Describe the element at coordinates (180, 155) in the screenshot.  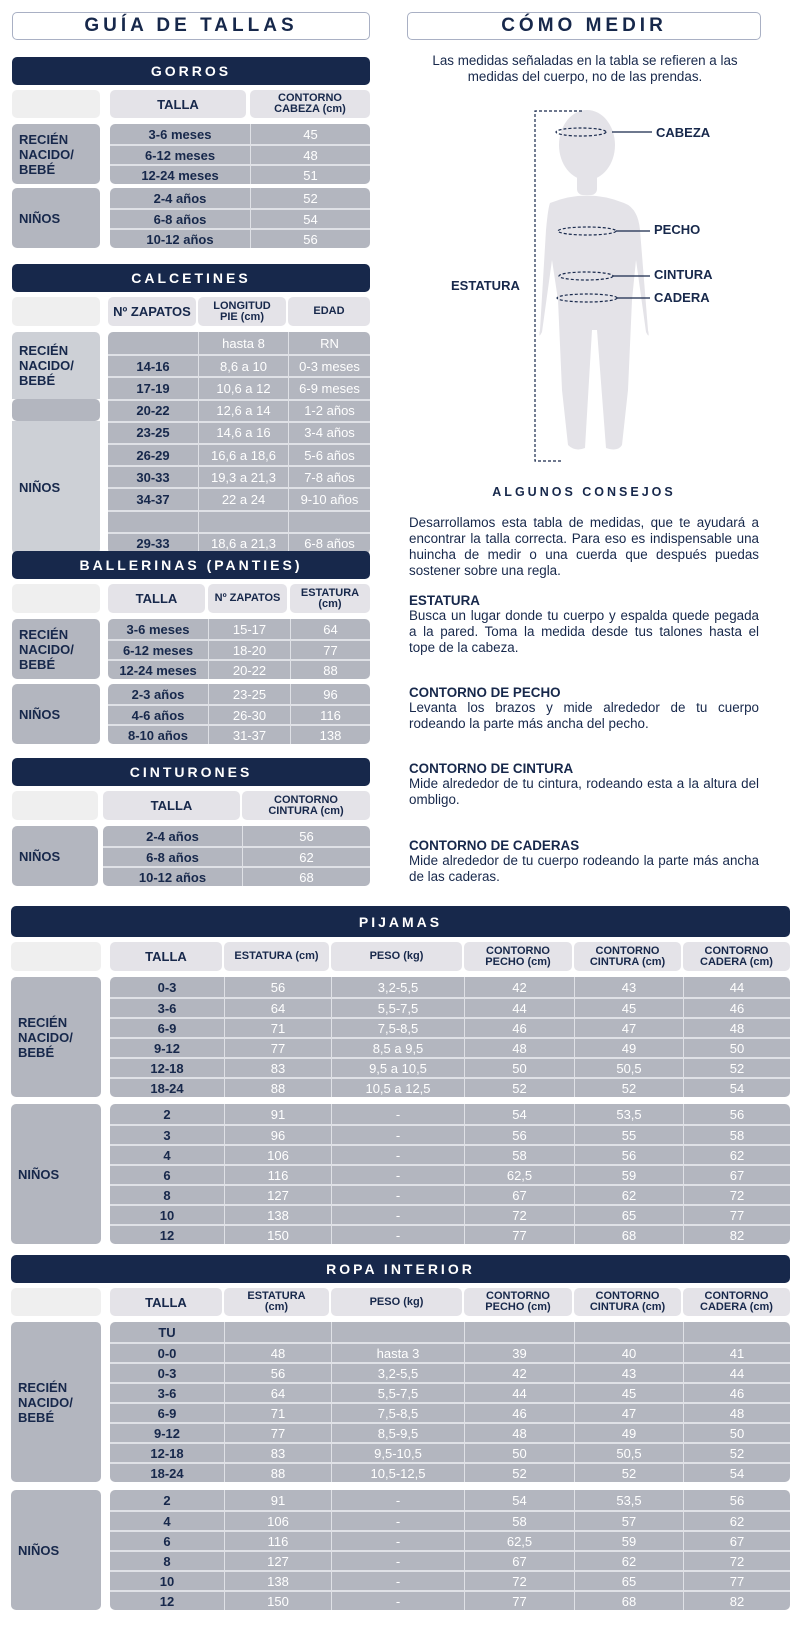
I see `table-cell: 6-12 meses` at that location.